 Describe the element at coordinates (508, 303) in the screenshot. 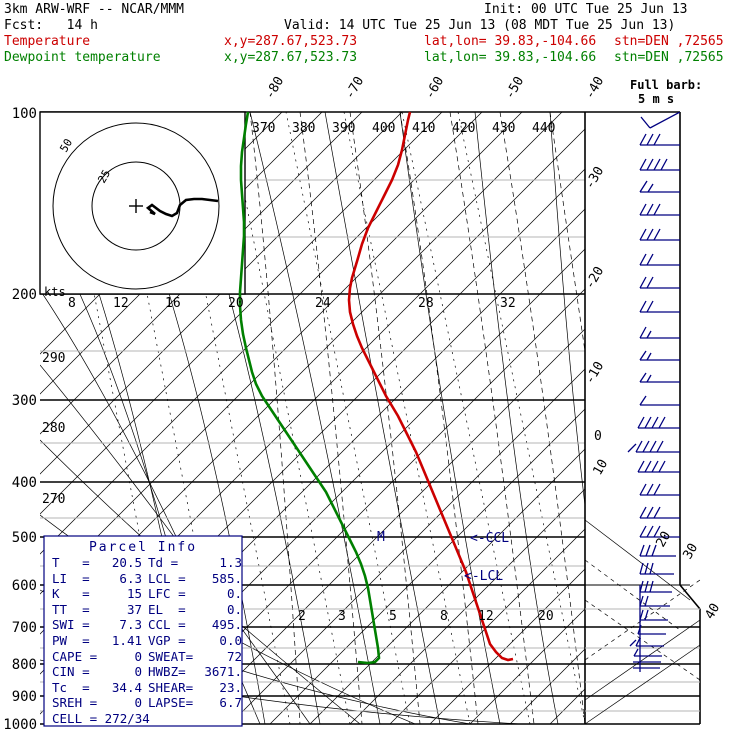

I see `mixing-label-32: 32` at that location.